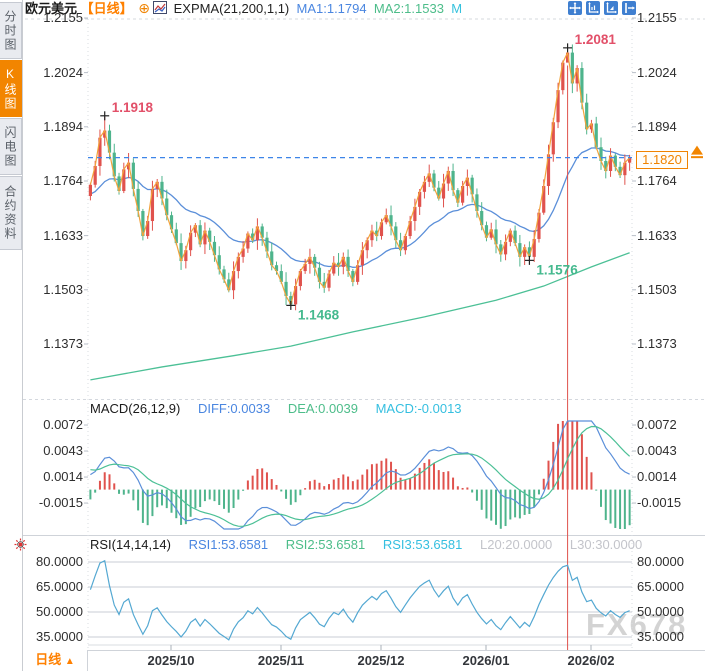 The image size is (705, 671). What do you see at coordinates (322, 408) in the screenshot?
I see `macd-dea-value: DEA:0.0039` at bounding box center [322, 408].